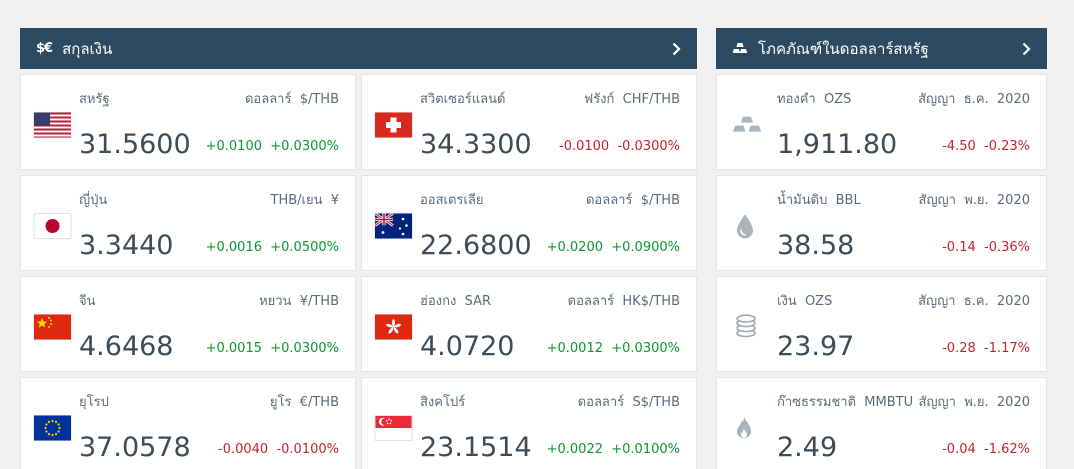 The width and height of the screenshot is (1074, 469). Describe the element at coordinates (272, 146) in the screenshot. I see `rate-change: +0.0100 +0.0300%` at that location.